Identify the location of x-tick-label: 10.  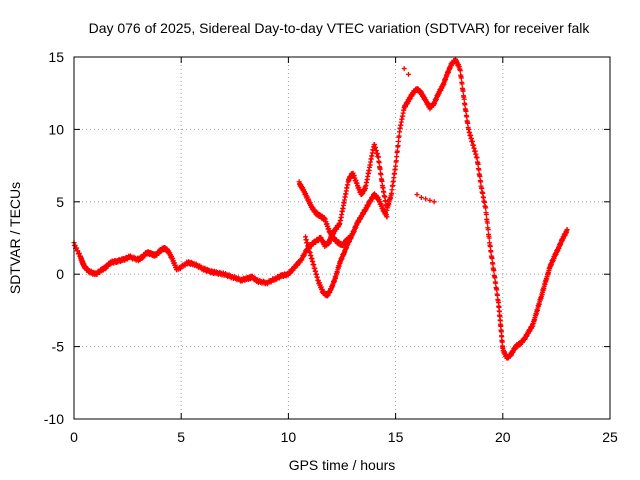
(289, 437).